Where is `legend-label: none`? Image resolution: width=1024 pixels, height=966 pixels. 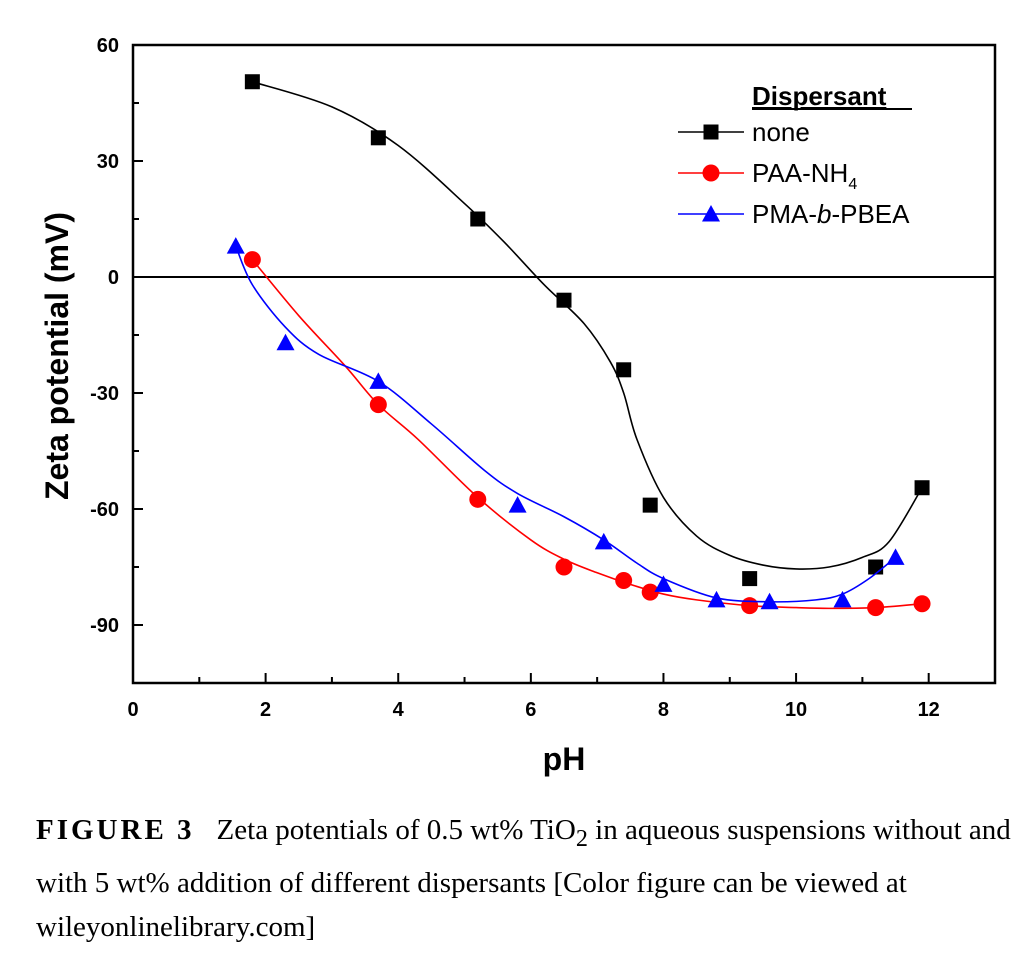
legend-label: none is located at coordinates (781, 132).